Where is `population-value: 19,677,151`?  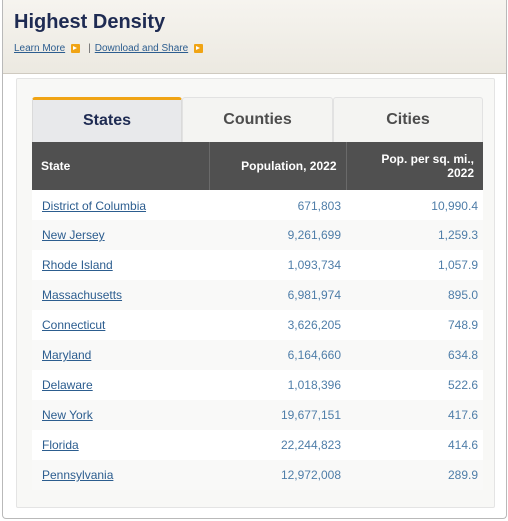
population-value: 19,677,151 is located at coordinates (277, 415).